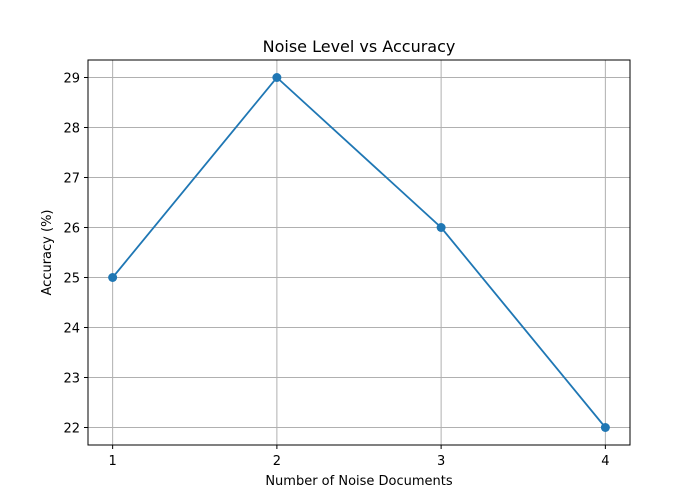  What do you see at coordinates (71, 379) in the screenshot?
I see `y-tick-label: 23` at bounding box center [71, 379].